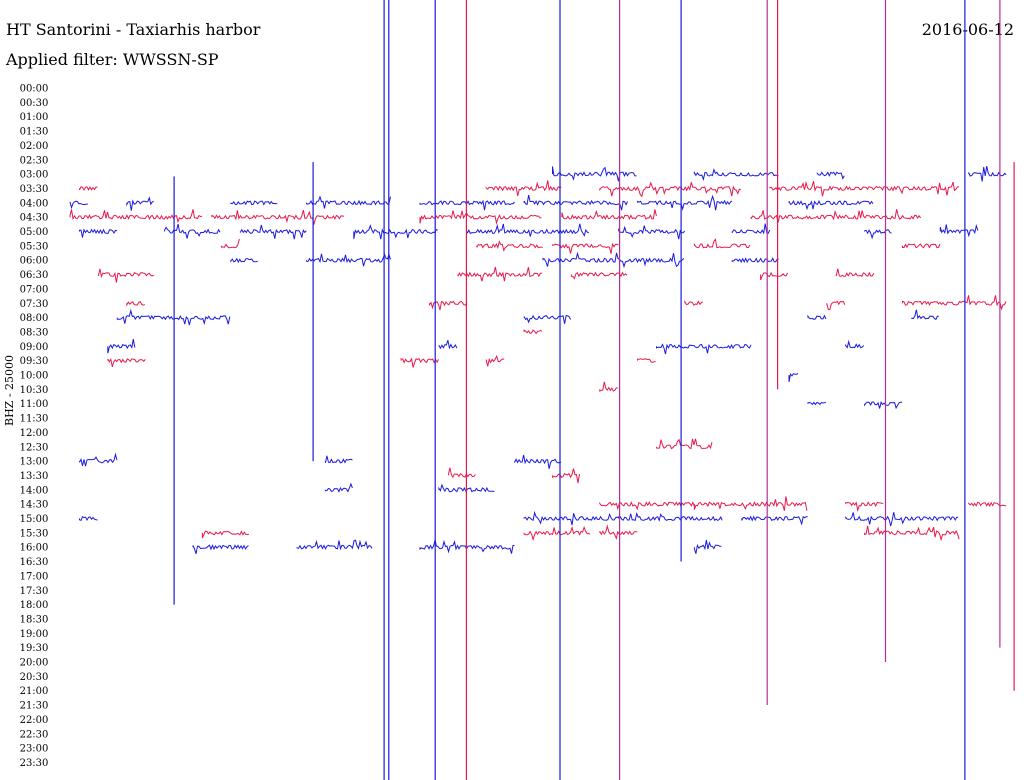  What do you see at coordinates (34, 332) in the screenshot?
I see `row-time-label: 08:30` at bounding box center [34, 332].